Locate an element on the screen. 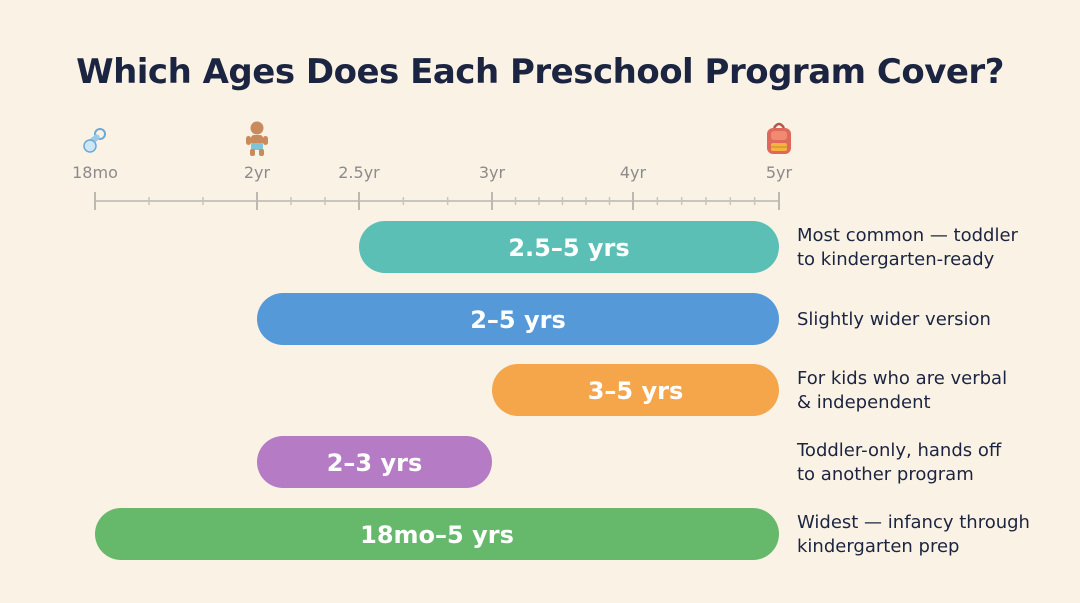  tick-label: 2yr is located at coordinates (257, 172).